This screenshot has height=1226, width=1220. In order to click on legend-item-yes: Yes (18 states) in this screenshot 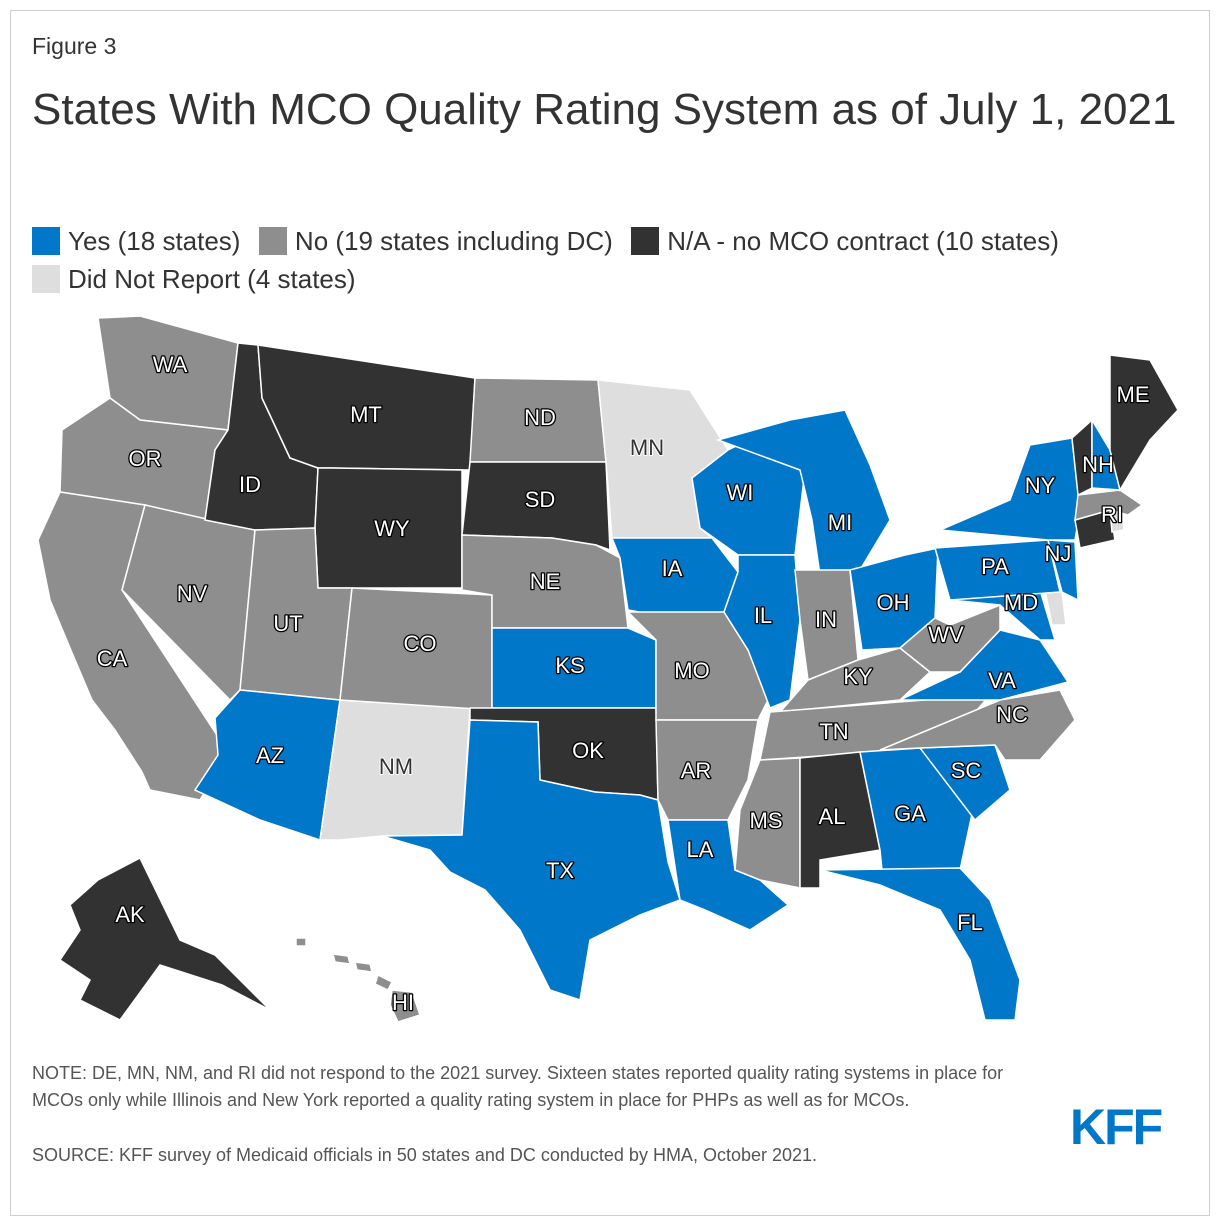, I will do `click(136, 241)`.